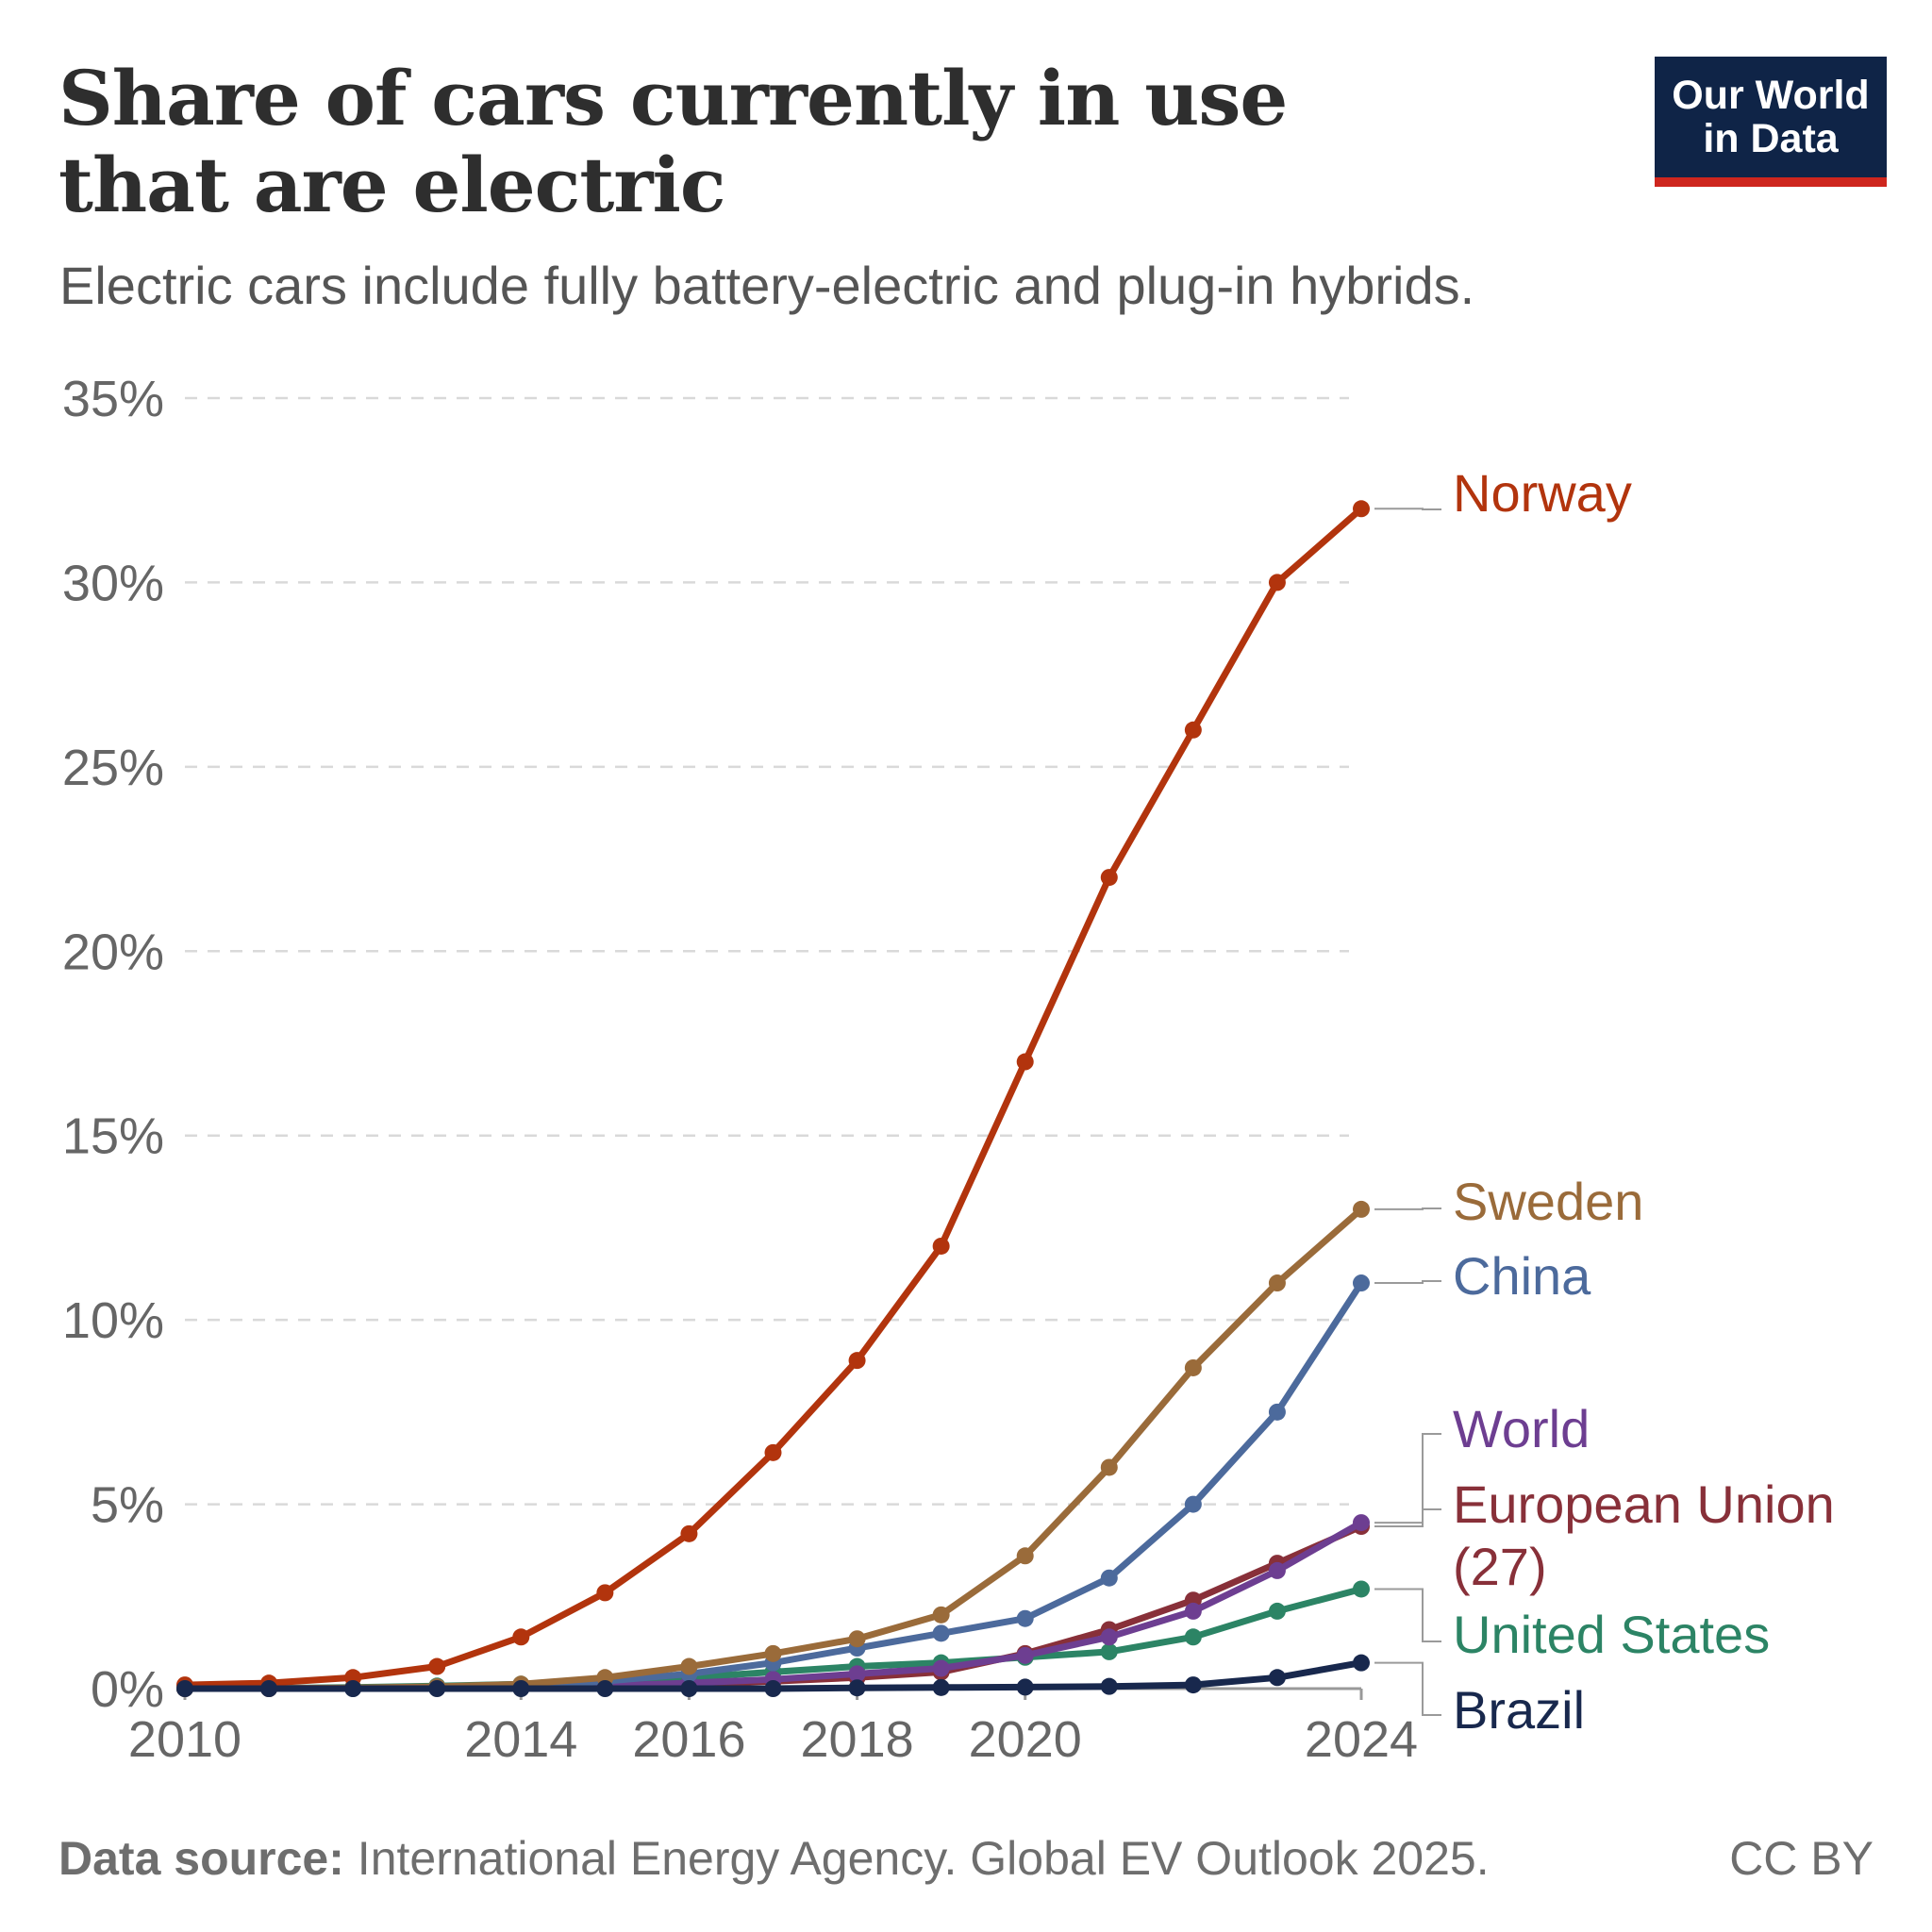 The width and height of the screenshot is (1932, 1932). What do you see at coordinates (1407, 509) in the screenshot?
I see `connector-norway` at bounding box center [1407, 509].